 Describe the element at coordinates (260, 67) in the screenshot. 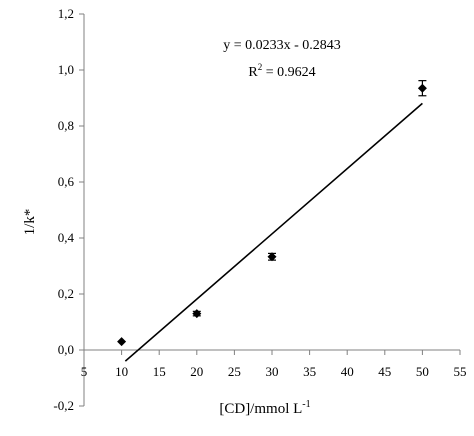

I see `r-squared-superscript: 2` at that location.